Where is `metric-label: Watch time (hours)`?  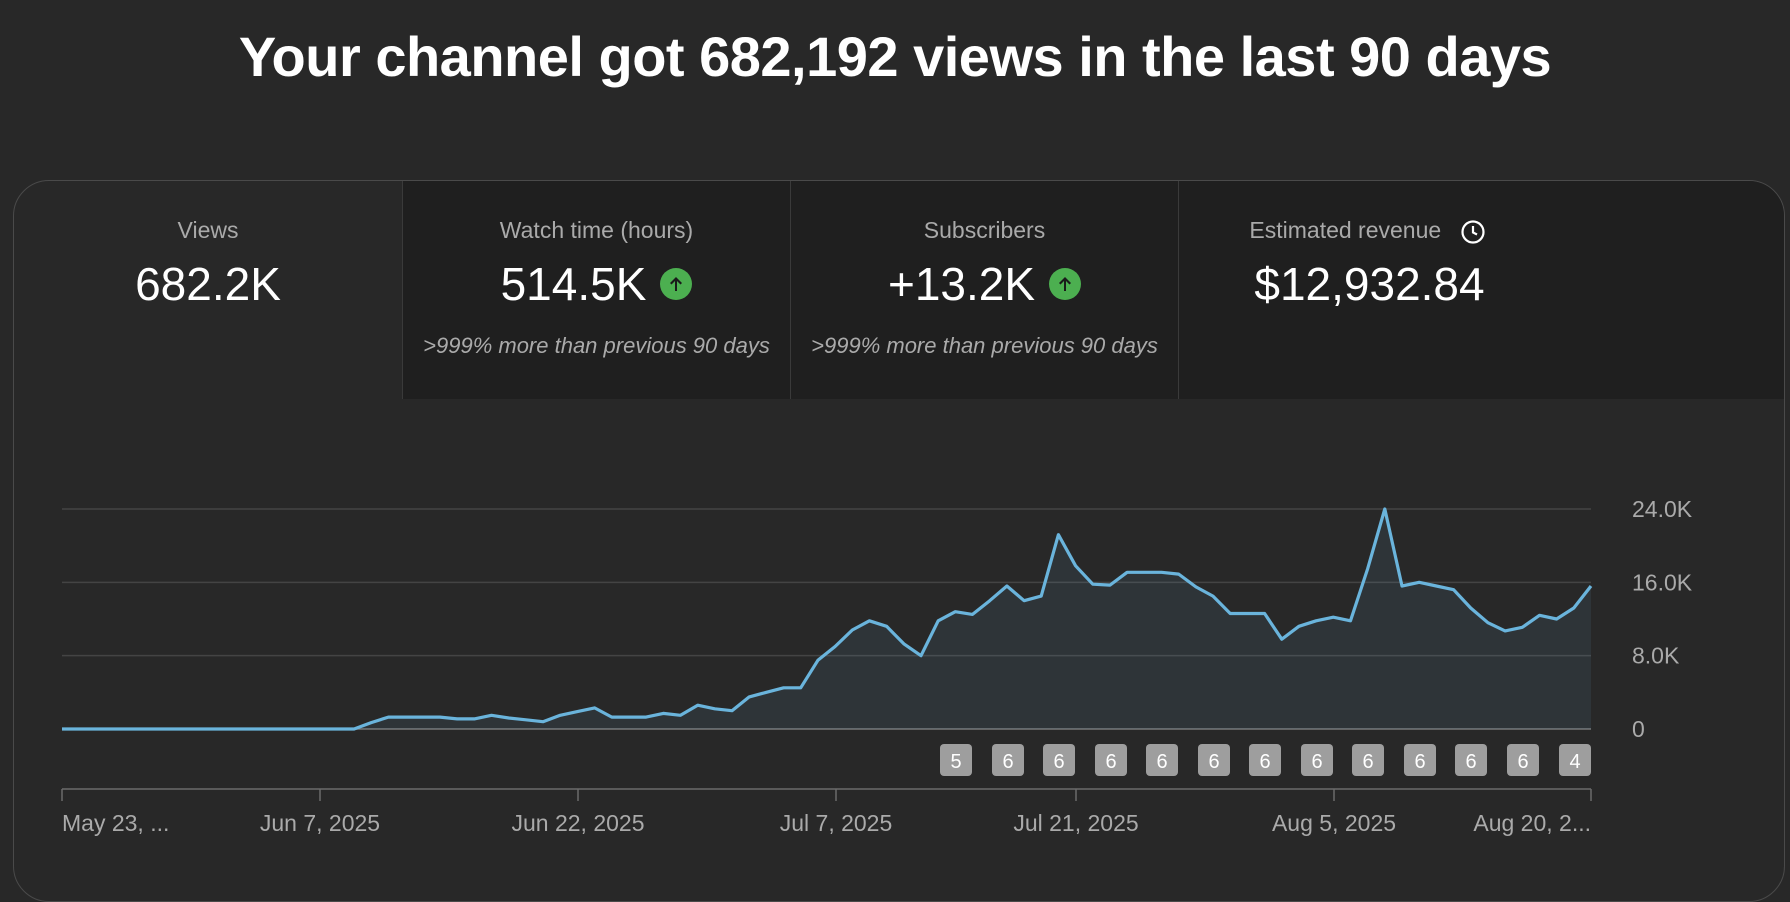
metric-label: Watch time (hours) is located at coordinates (596, 230).